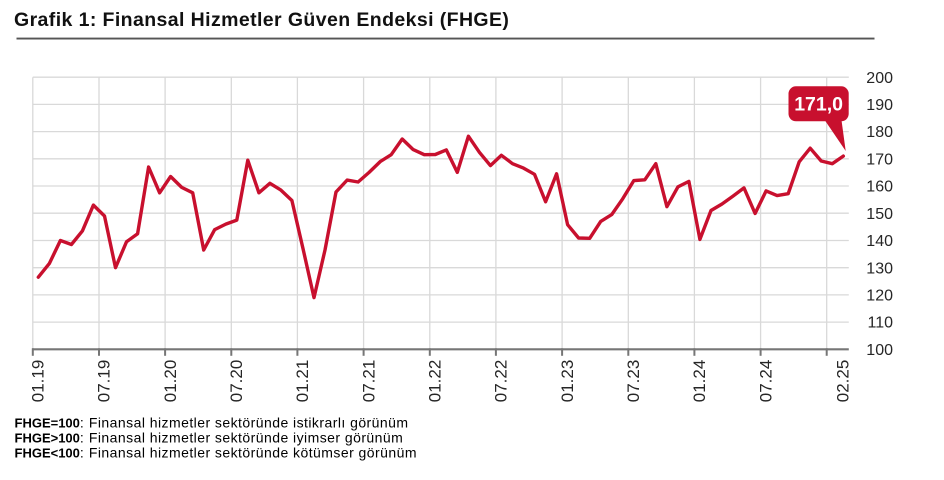  What do you see at coordinates (879, 78) in the screenshot?
I see `svg-text: 200` at bounding box center [879, 78].